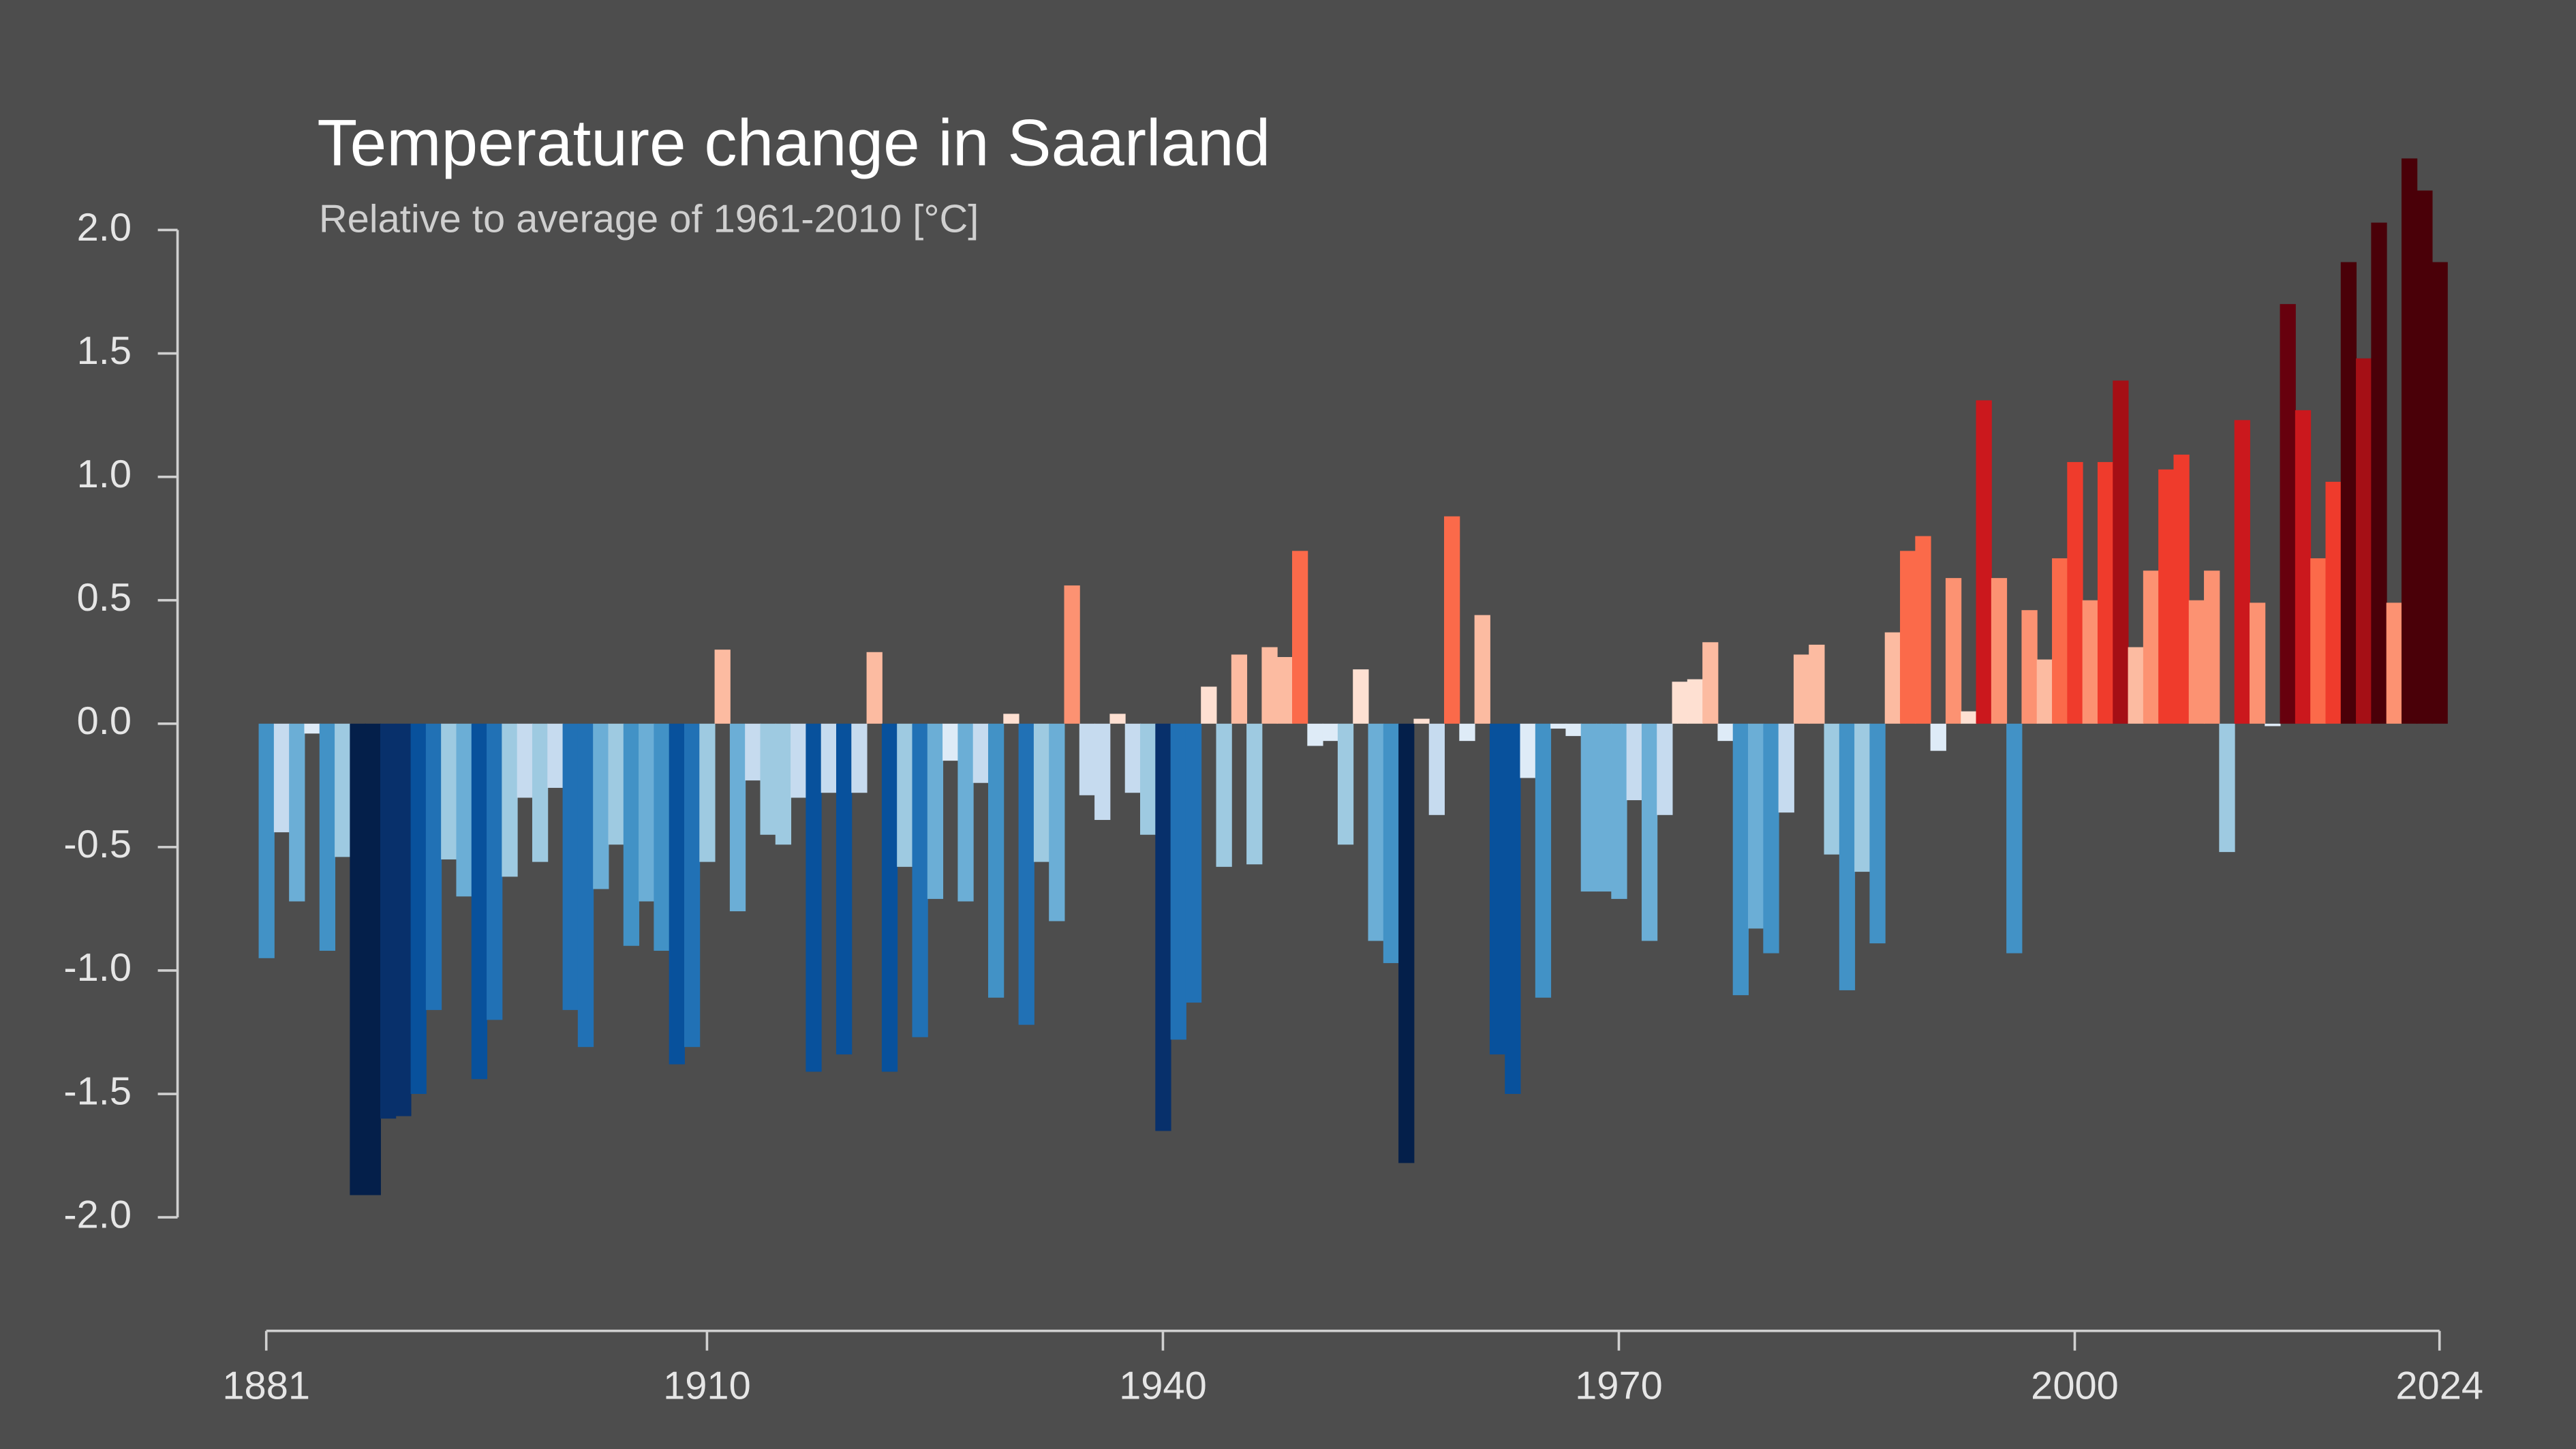 The height and width of the screenshot is (1449, 2576). I want to click on x-tick-label: 1881, so click(266, 1385).